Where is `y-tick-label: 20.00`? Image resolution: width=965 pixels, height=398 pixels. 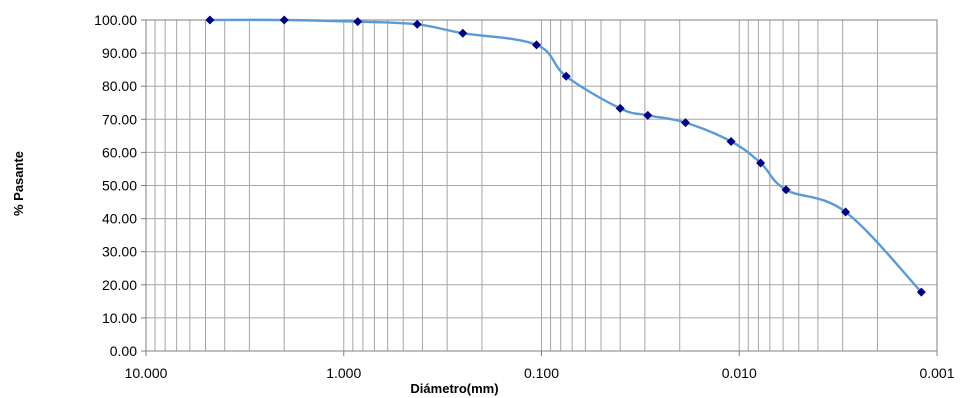
y-tick-label: 20.00 is located at coordinates (119, 285).